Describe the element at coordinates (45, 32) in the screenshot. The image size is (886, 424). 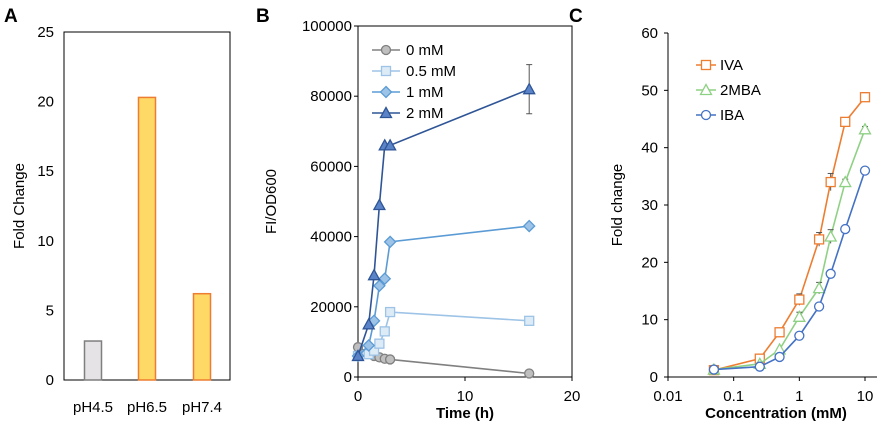
I see `panel-a-ytick-label: 25` at that location.